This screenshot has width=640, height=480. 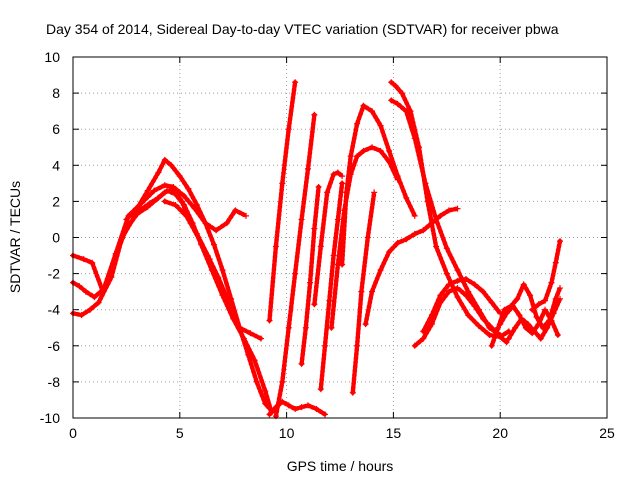 I want to click on y-tick-label: -4, so click(x=54, y=310).